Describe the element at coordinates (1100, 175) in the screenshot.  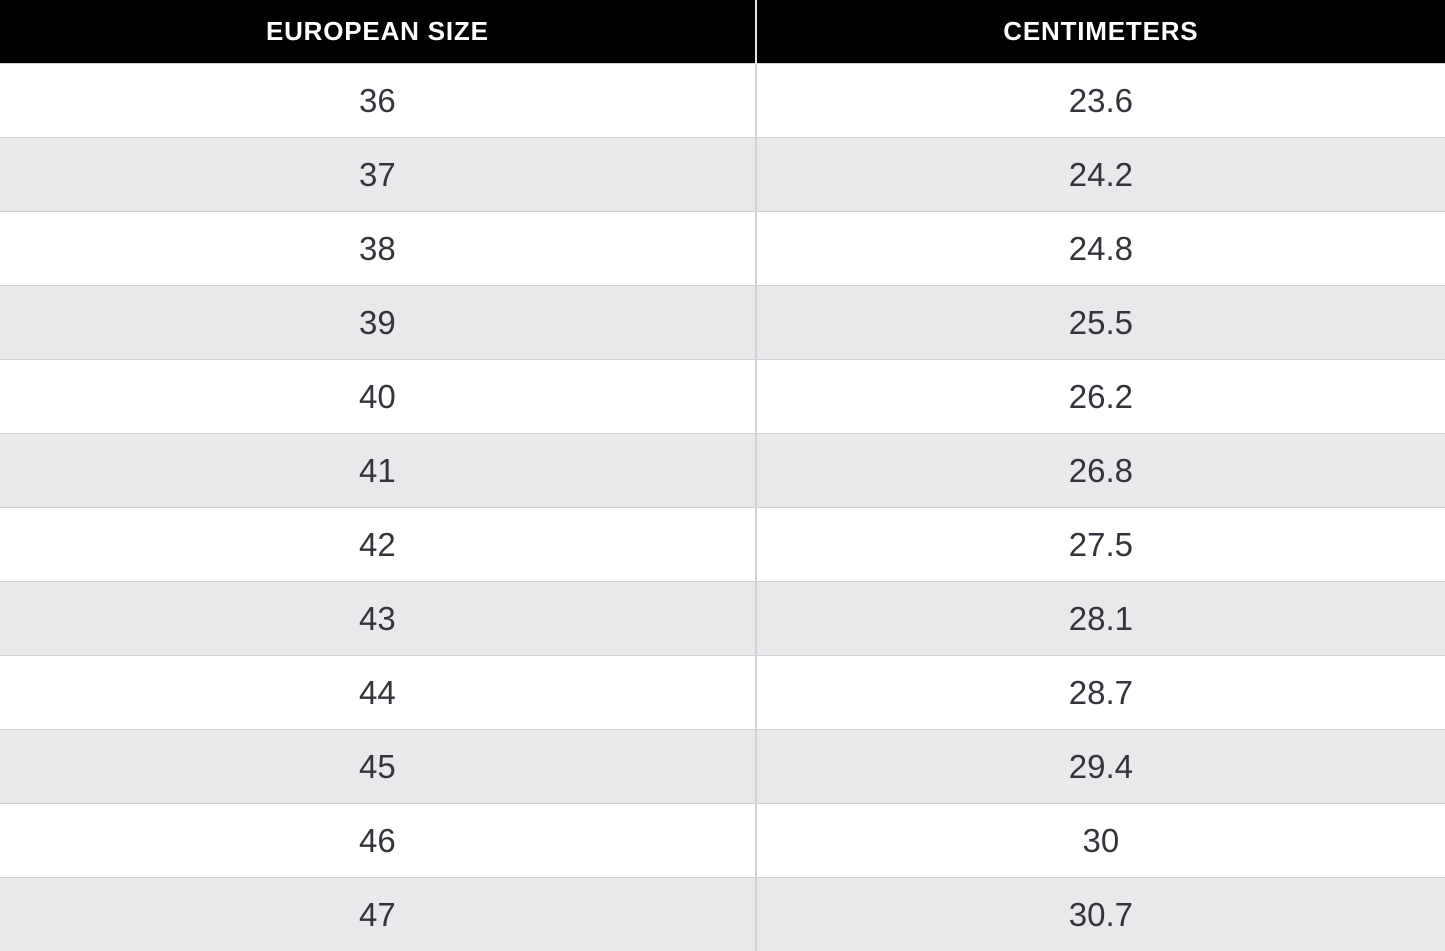
I see `cm-cell: 24.2` at that location.